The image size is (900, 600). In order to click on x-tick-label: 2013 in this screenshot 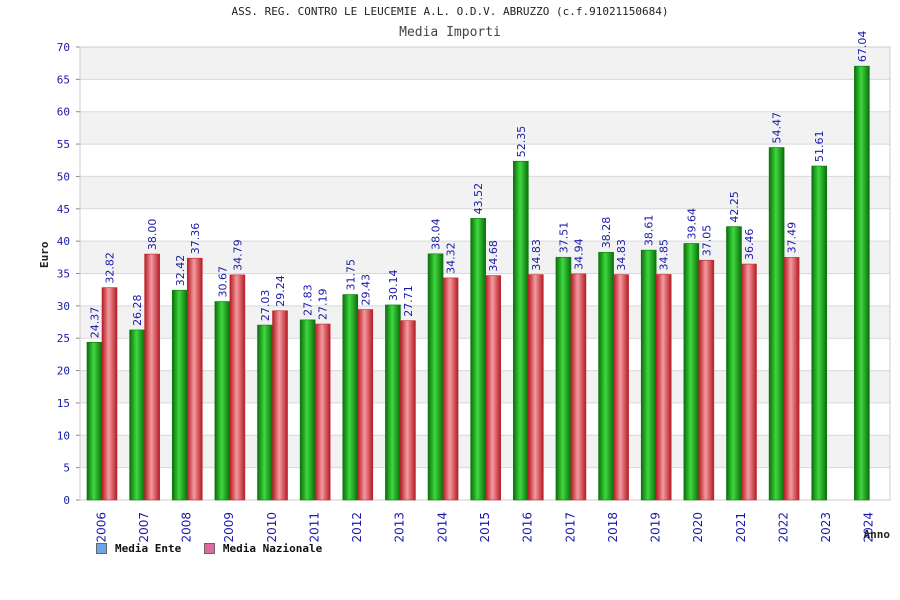, I will do `click(400, 527)`.